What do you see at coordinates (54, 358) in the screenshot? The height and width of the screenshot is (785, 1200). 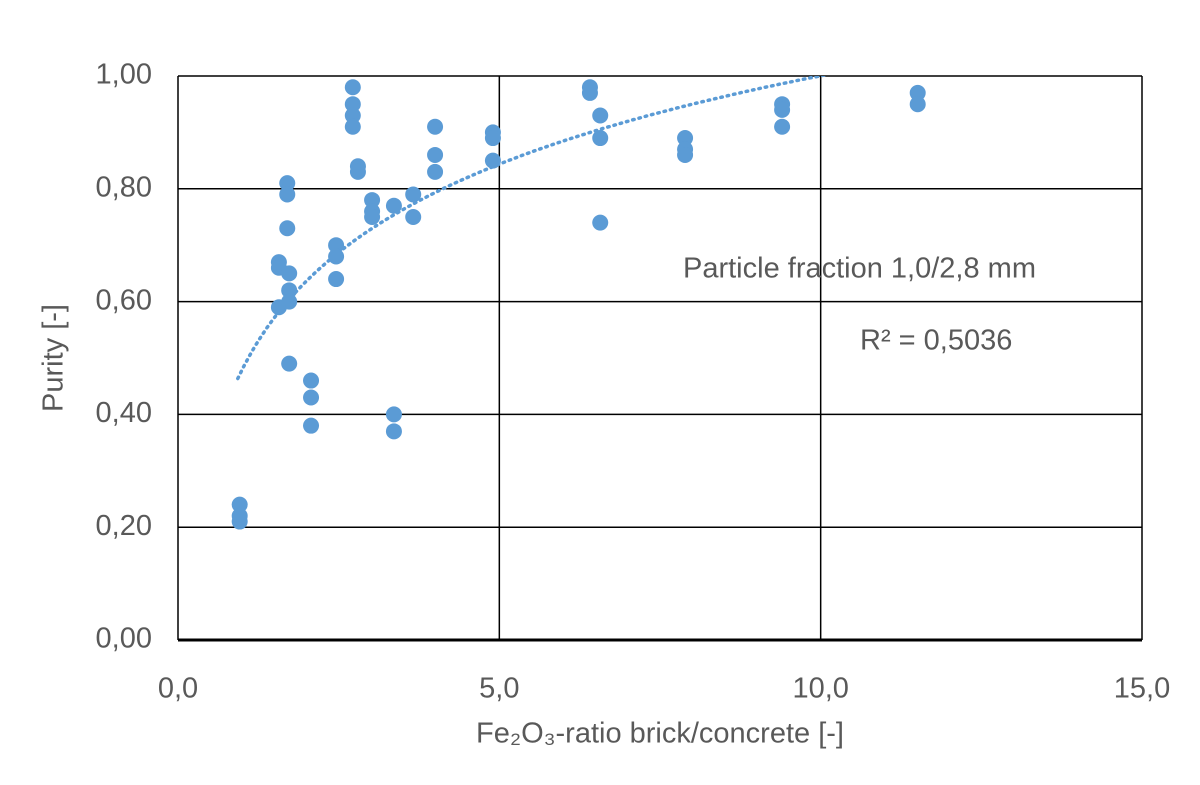 I see `y-axis-title: Purity [-]` at bounding box center [54, 358].